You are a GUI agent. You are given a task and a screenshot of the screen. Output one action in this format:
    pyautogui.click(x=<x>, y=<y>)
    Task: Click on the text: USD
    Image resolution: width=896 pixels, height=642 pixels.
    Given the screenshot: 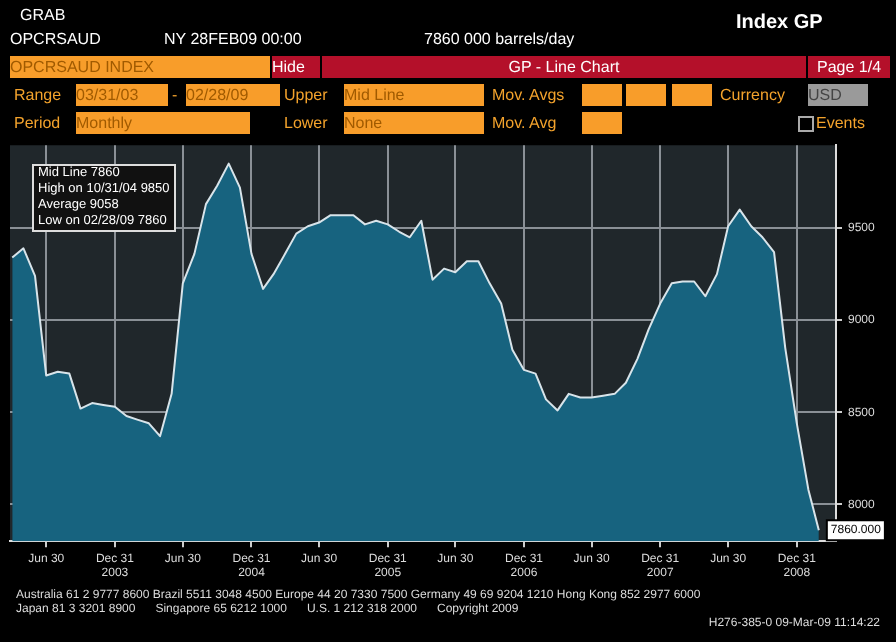 What is the action you would take?
    pyautogui.click(x=838, y=95)
    